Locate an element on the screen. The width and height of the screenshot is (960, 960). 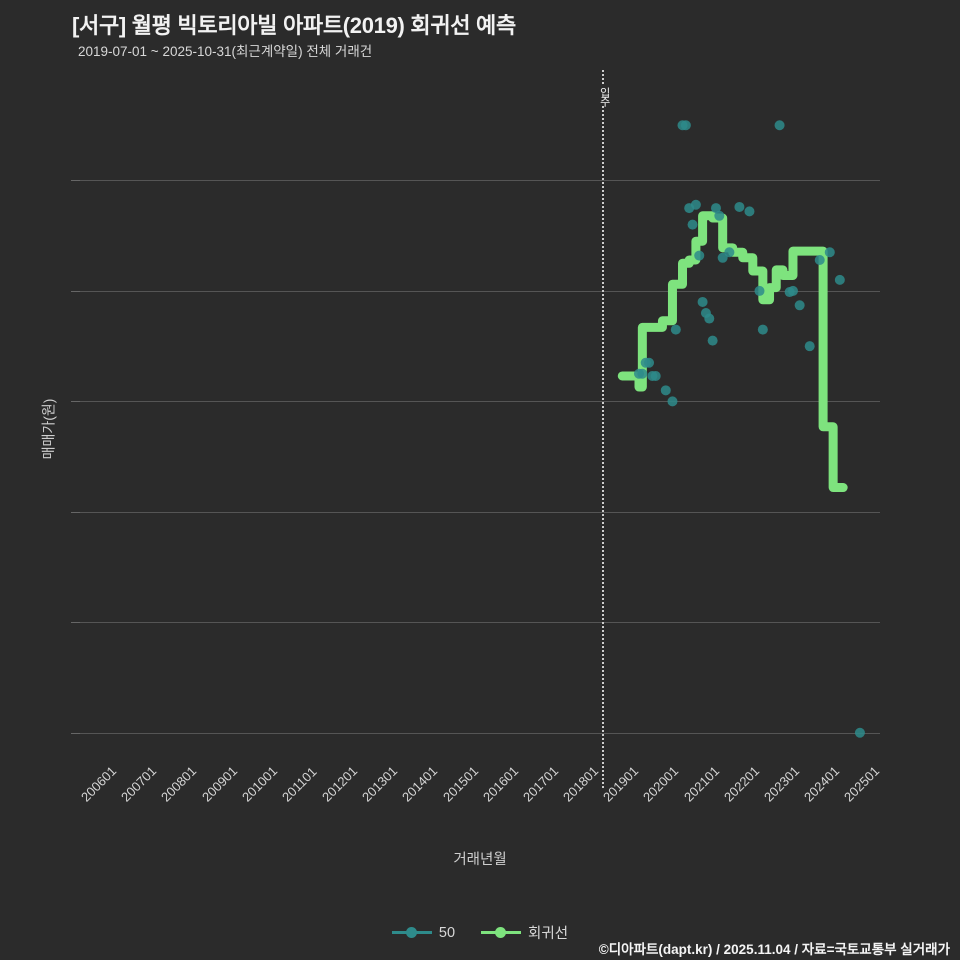
x-tick-label: 201701 is located at coordinates (540, 784).